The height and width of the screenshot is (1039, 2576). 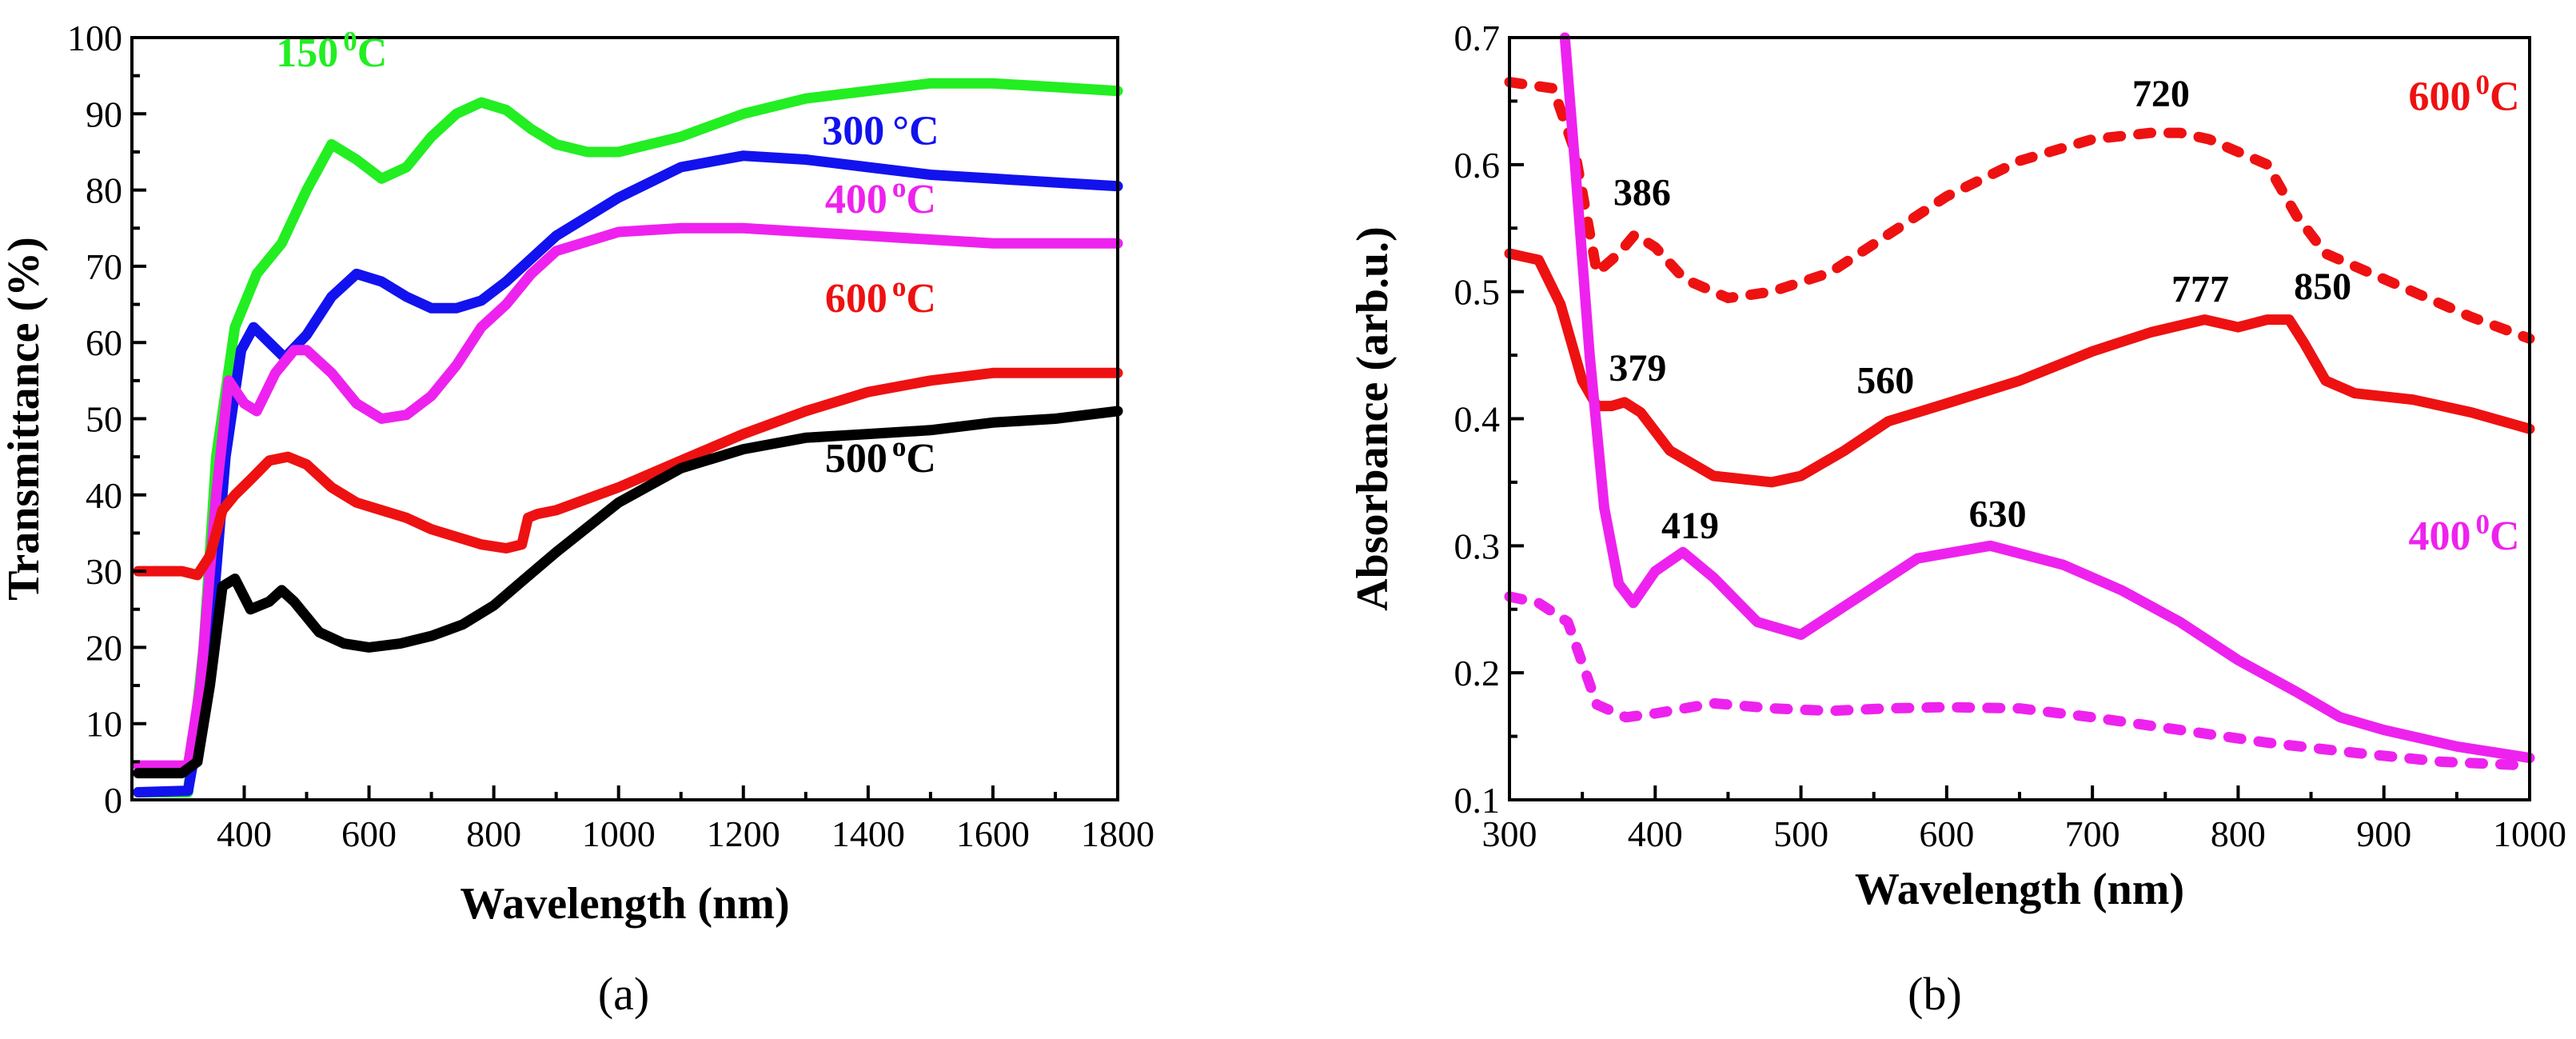 I want to click on x-tick-label-b: 900, so click(x=2384, y=833).